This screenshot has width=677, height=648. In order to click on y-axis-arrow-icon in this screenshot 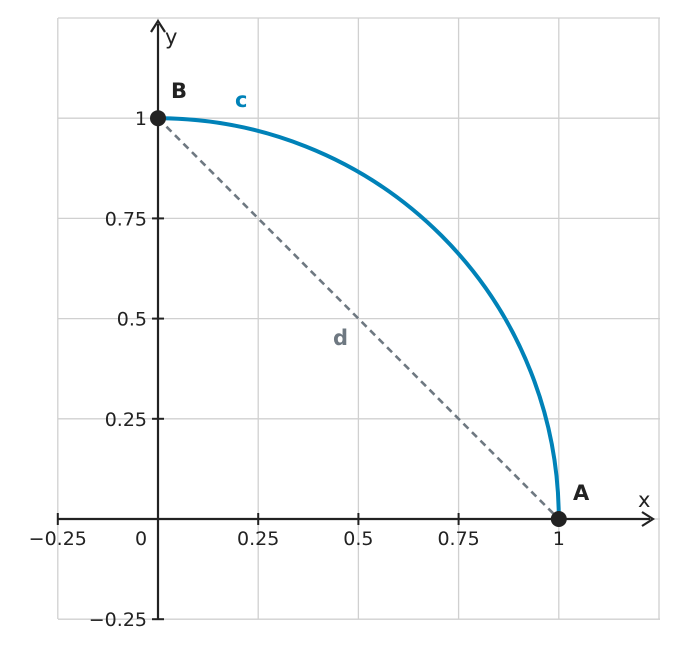, I will do `click(158, 25)`.